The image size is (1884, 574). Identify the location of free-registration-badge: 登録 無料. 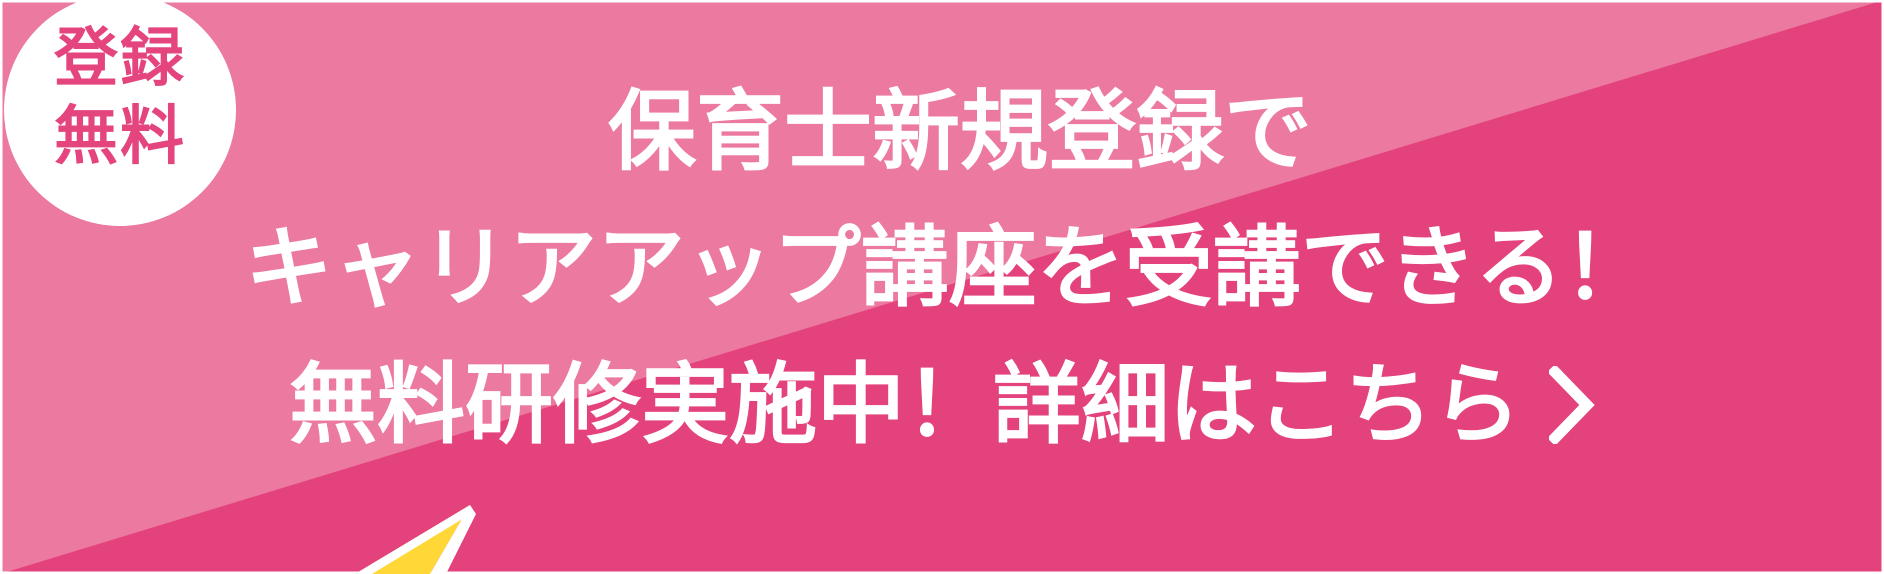
(120, 113).